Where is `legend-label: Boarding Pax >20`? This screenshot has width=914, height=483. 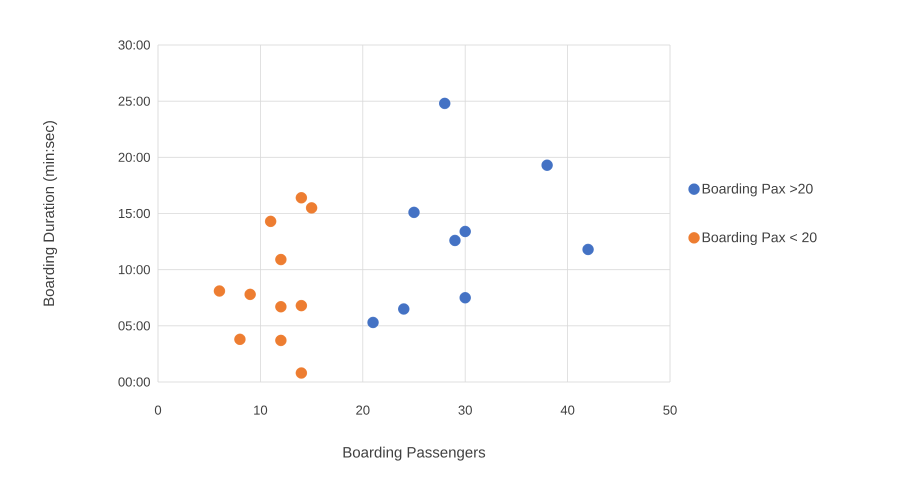
legend-label: Boarding Pax >20 is located at coordinates (757, 189).